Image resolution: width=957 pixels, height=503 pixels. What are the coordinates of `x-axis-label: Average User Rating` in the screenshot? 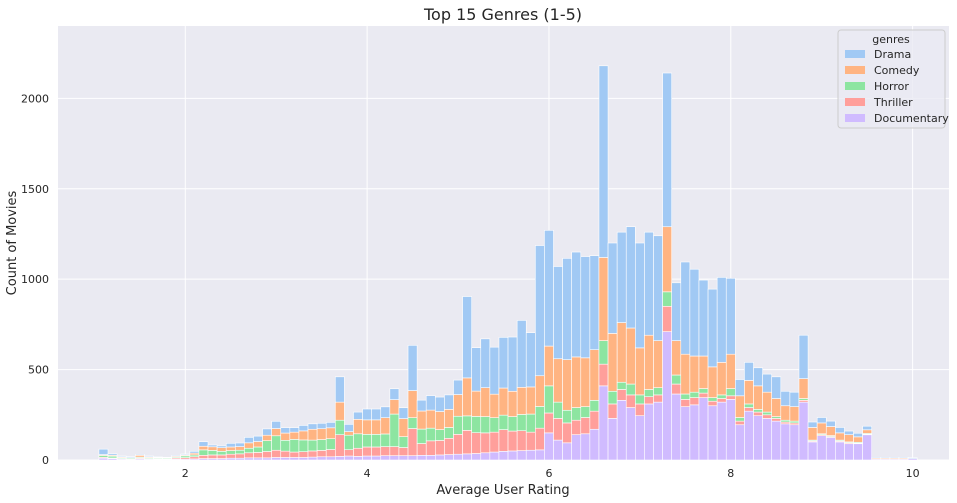 It's located at (502, 490).